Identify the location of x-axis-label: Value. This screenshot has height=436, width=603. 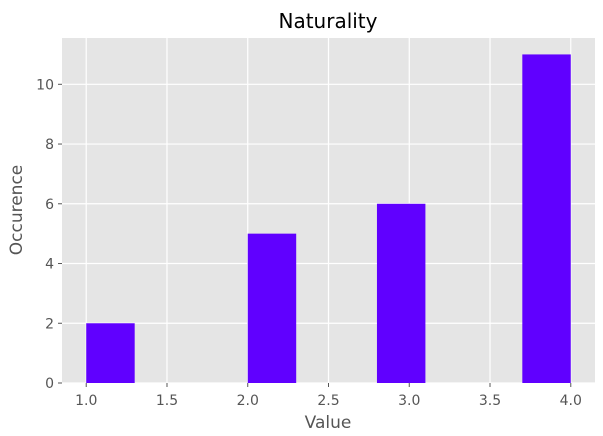
(328, 423).